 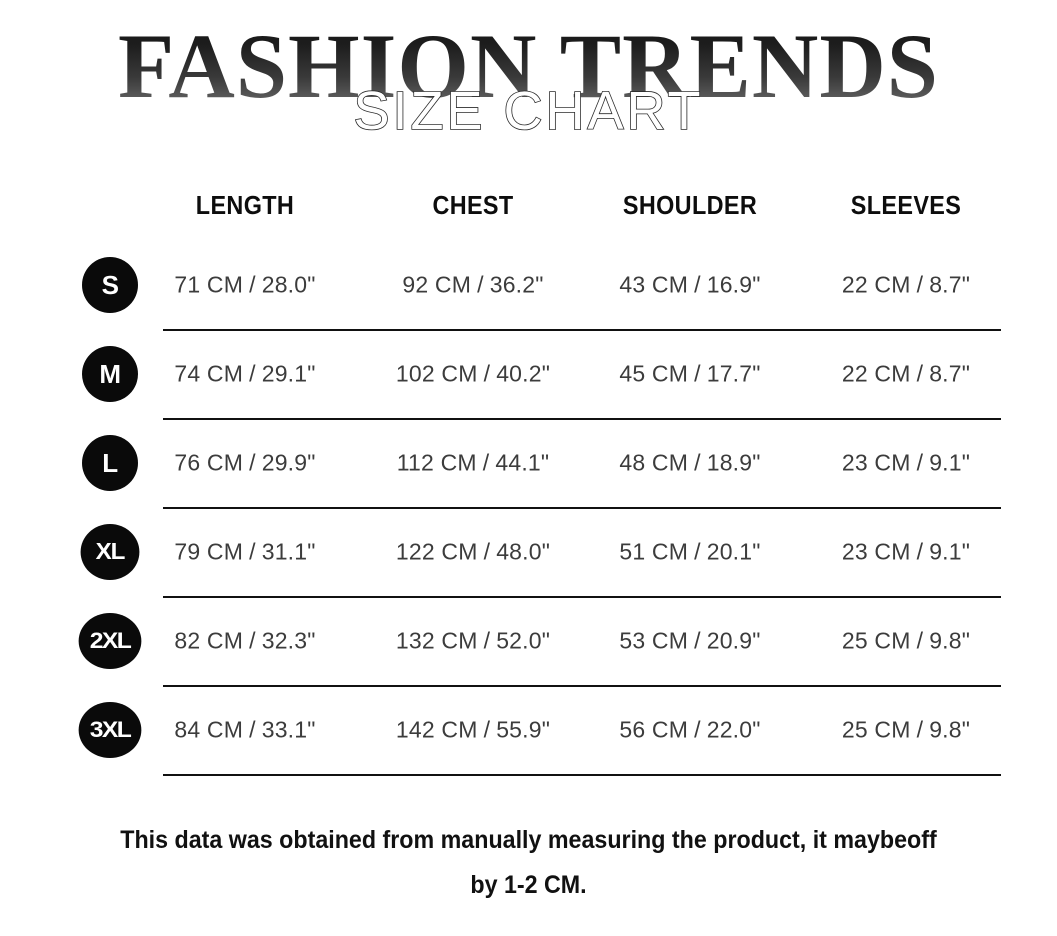 What do you see at coordinates (516, 284) in the screenshot?
I see `value-inch: 36.2"` at bounding box center [516, 284].